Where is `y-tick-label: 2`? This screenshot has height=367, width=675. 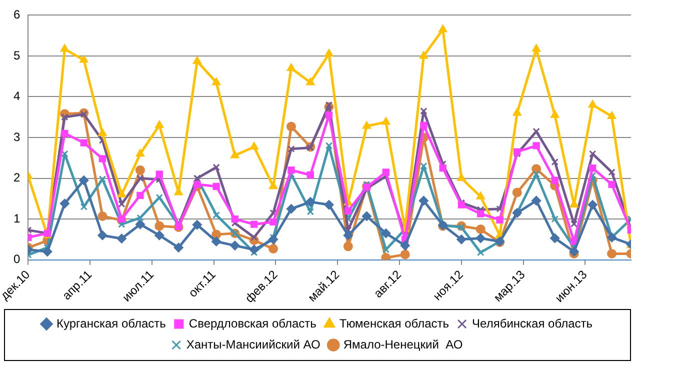 y-tick-label: 2 is located at coordinates (16, 177).